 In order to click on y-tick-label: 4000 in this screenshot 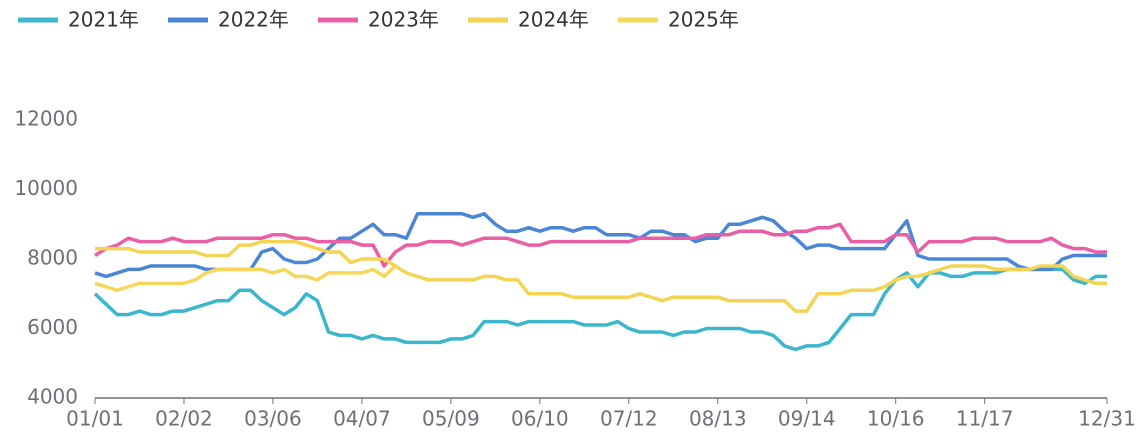, I will do `click(52, 397)`.